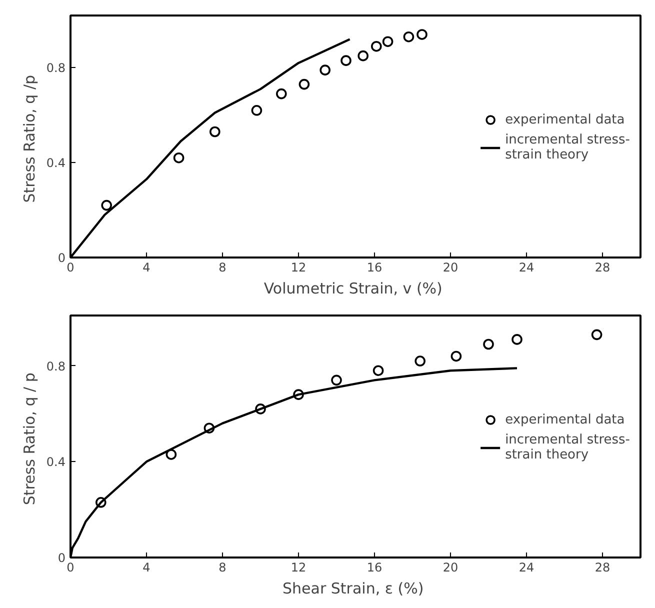 This screenshot has width=655, height=608. What do you see at coordinates (29, 439) in the screenshot?
I see `y-axis-title: Stress Ratio, q / p` at bounding box center [29, 439].